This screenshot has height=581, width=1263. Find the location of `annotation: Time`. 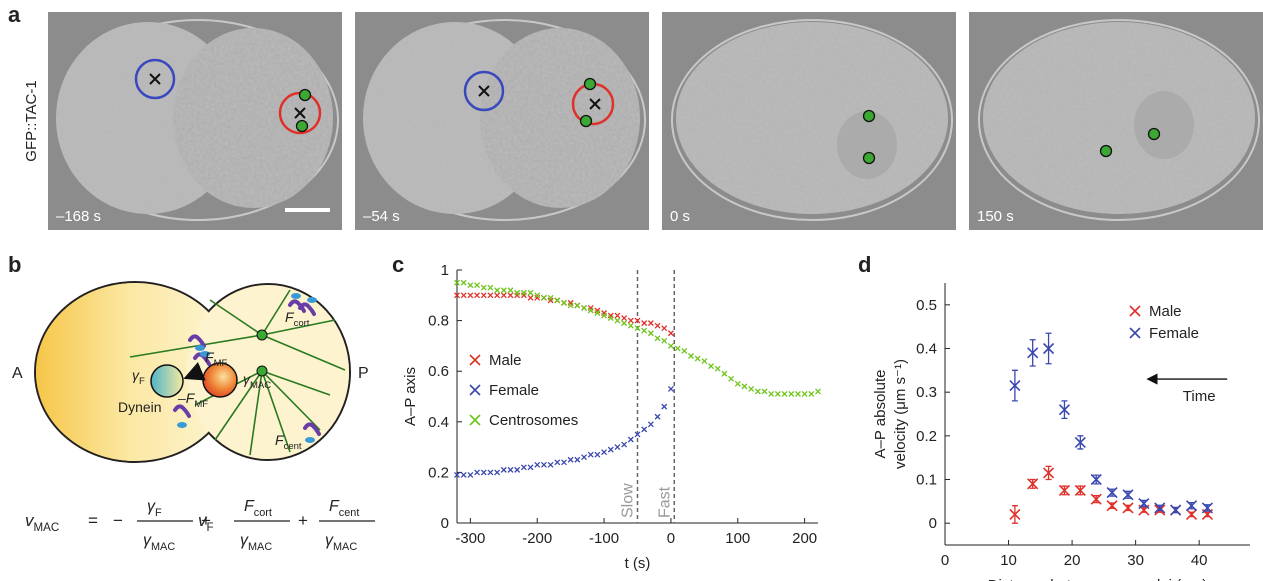

annotation: Time is located at coordinates (1199, 396).